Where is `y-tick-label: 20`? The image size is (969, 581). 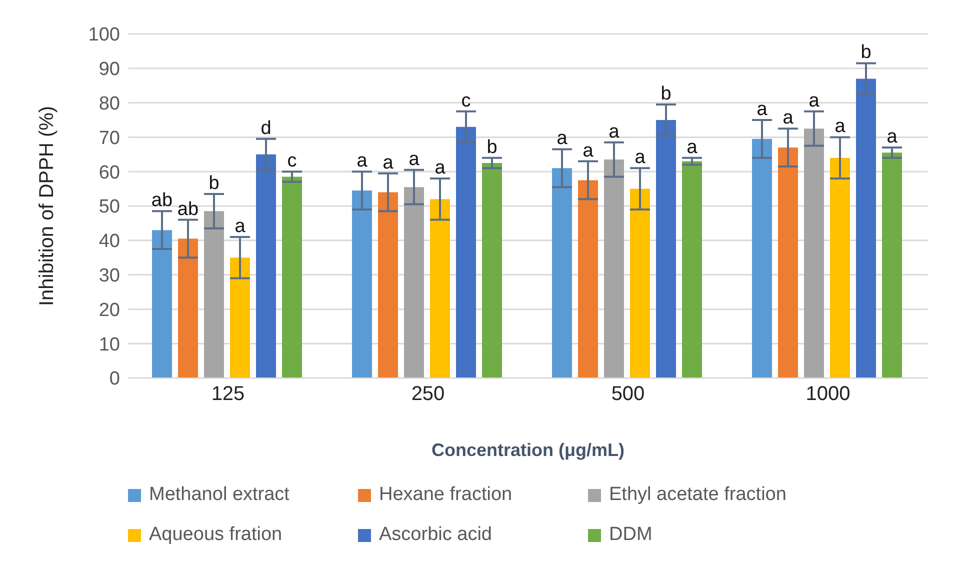 y-tick-label: 20 is located at coordinates (109, 310).